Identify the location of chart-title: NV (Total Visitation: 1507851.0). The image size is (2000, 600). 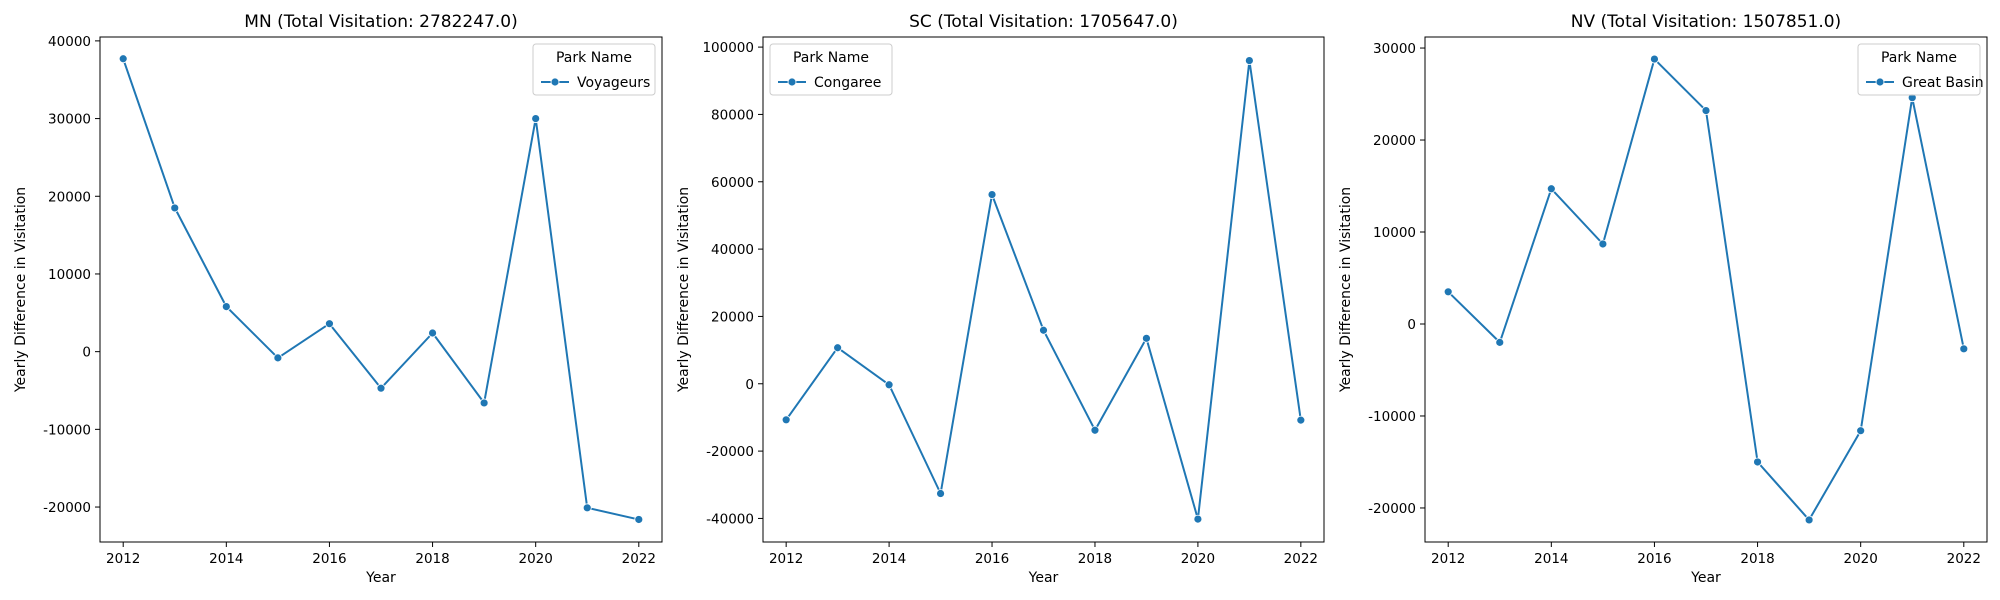
(1706, 22).